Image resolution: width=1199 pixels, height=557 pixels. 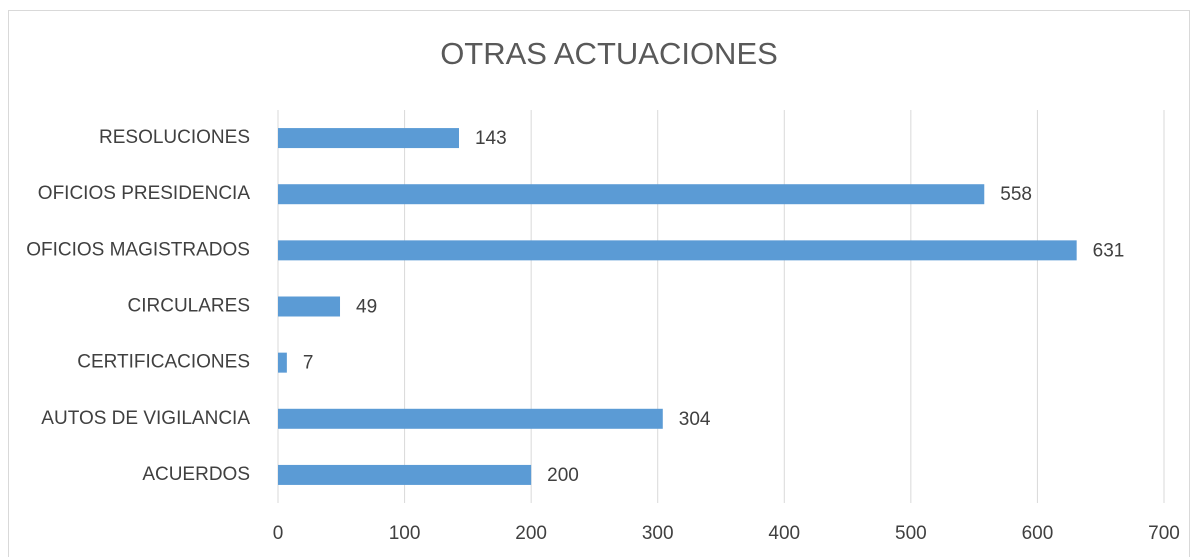 What do you see at coordinates (1016, 194) in the screenshot?
I see `data-label: 558` at bounding box center [1016, 194].